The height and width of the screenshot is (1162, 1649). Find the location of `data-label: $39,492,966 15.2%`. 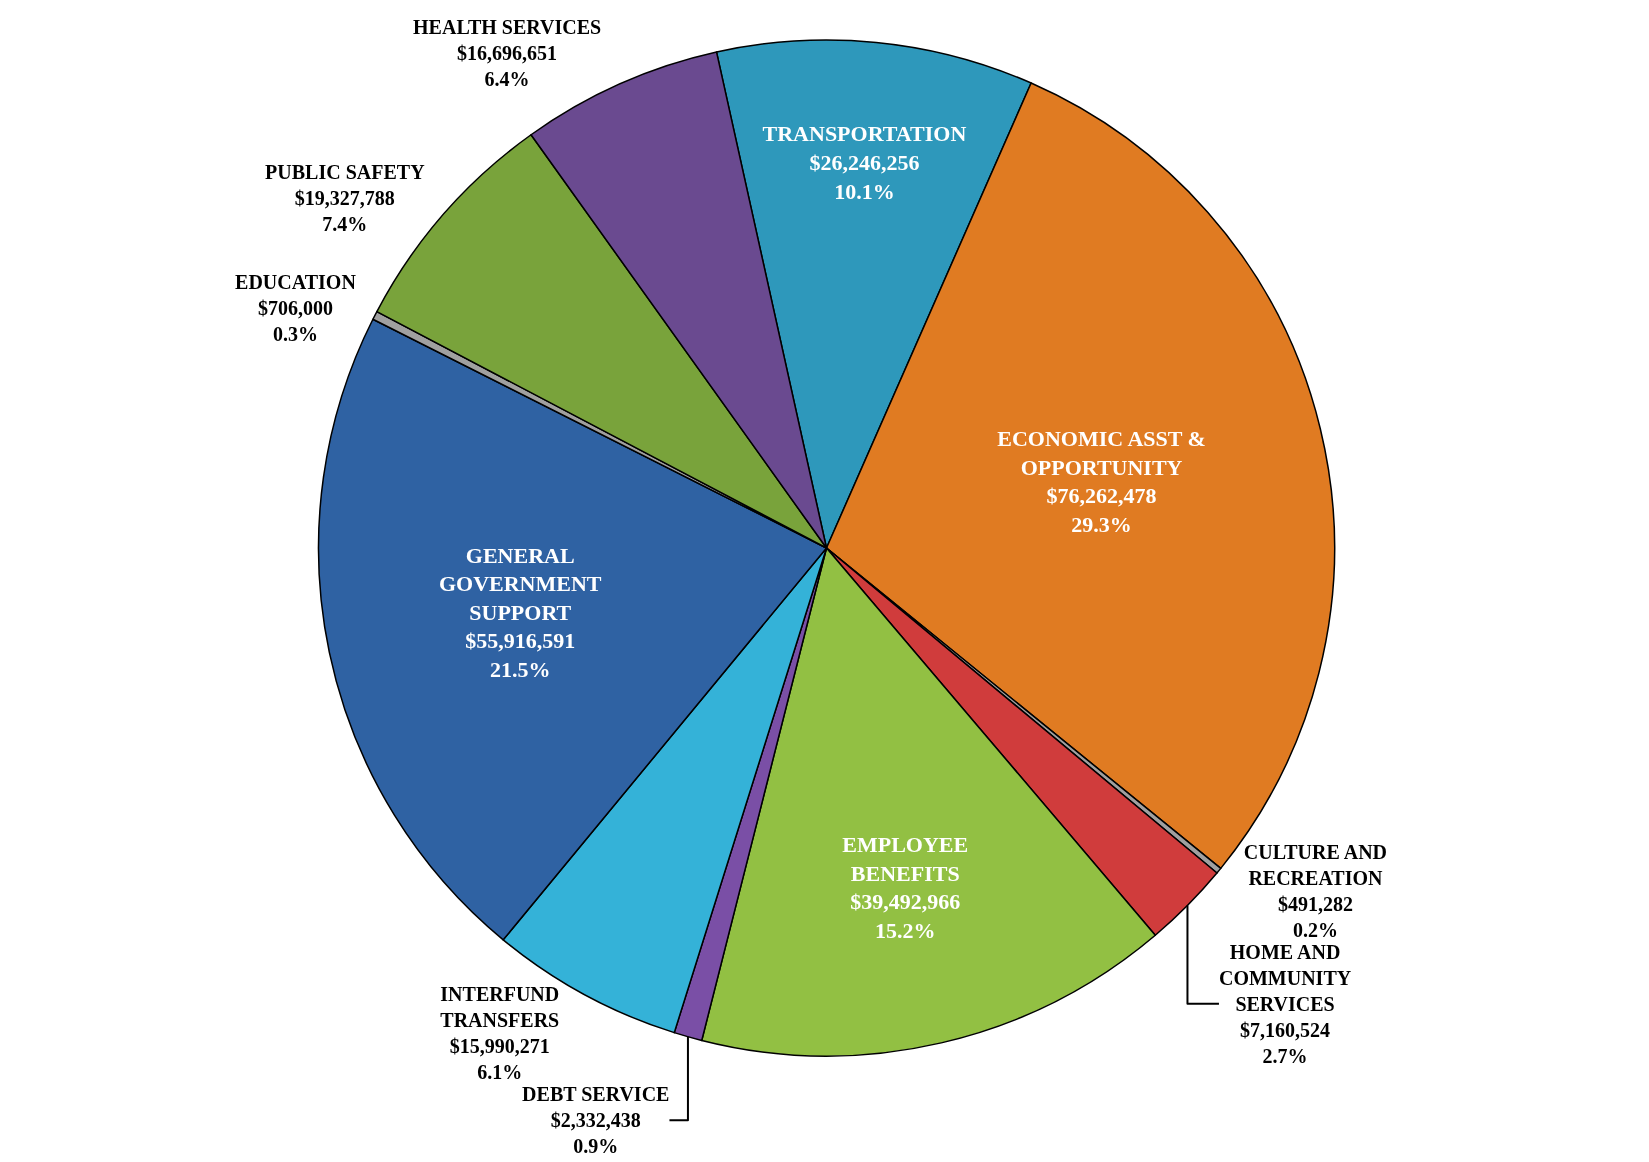

data-label: $39,492,966 15.2% is located at coordinates (905, 916).